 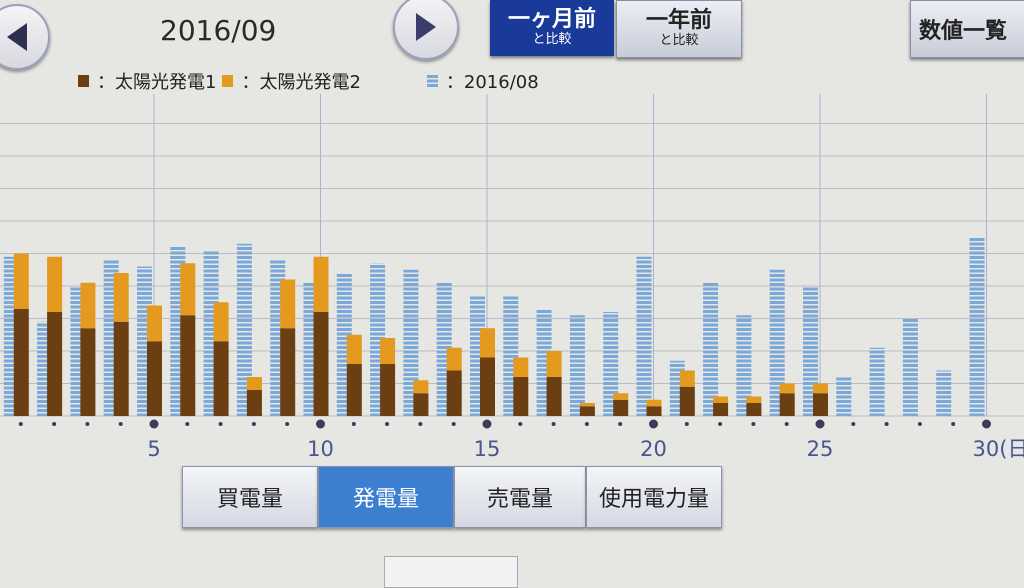 I want to click on compare-month-label: 一ヶ月前, so click(x=551, y=19).